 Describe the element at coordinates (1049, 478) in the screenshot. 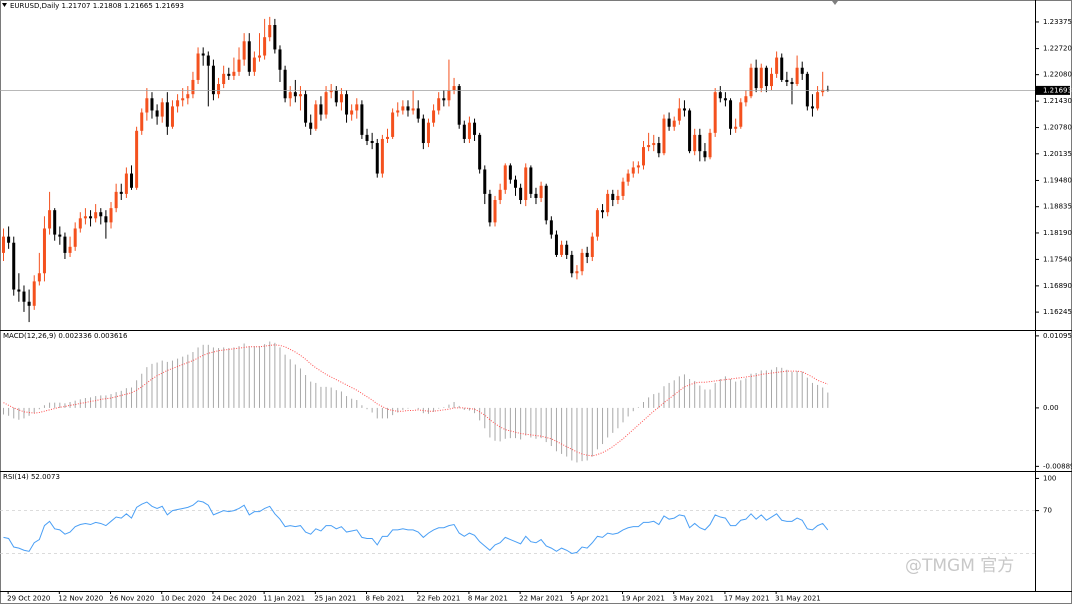

I see `y-tick-label: 100` at that location.